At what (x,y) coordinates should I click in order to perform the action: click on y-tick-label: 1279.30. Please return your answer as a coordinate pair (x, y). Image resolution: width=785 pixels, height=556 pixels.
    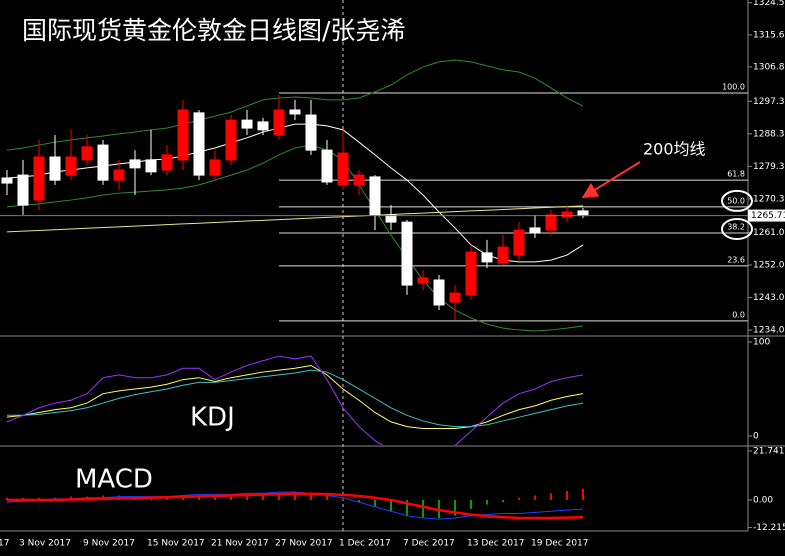
    Looking at the image, I should click on (769, 167).